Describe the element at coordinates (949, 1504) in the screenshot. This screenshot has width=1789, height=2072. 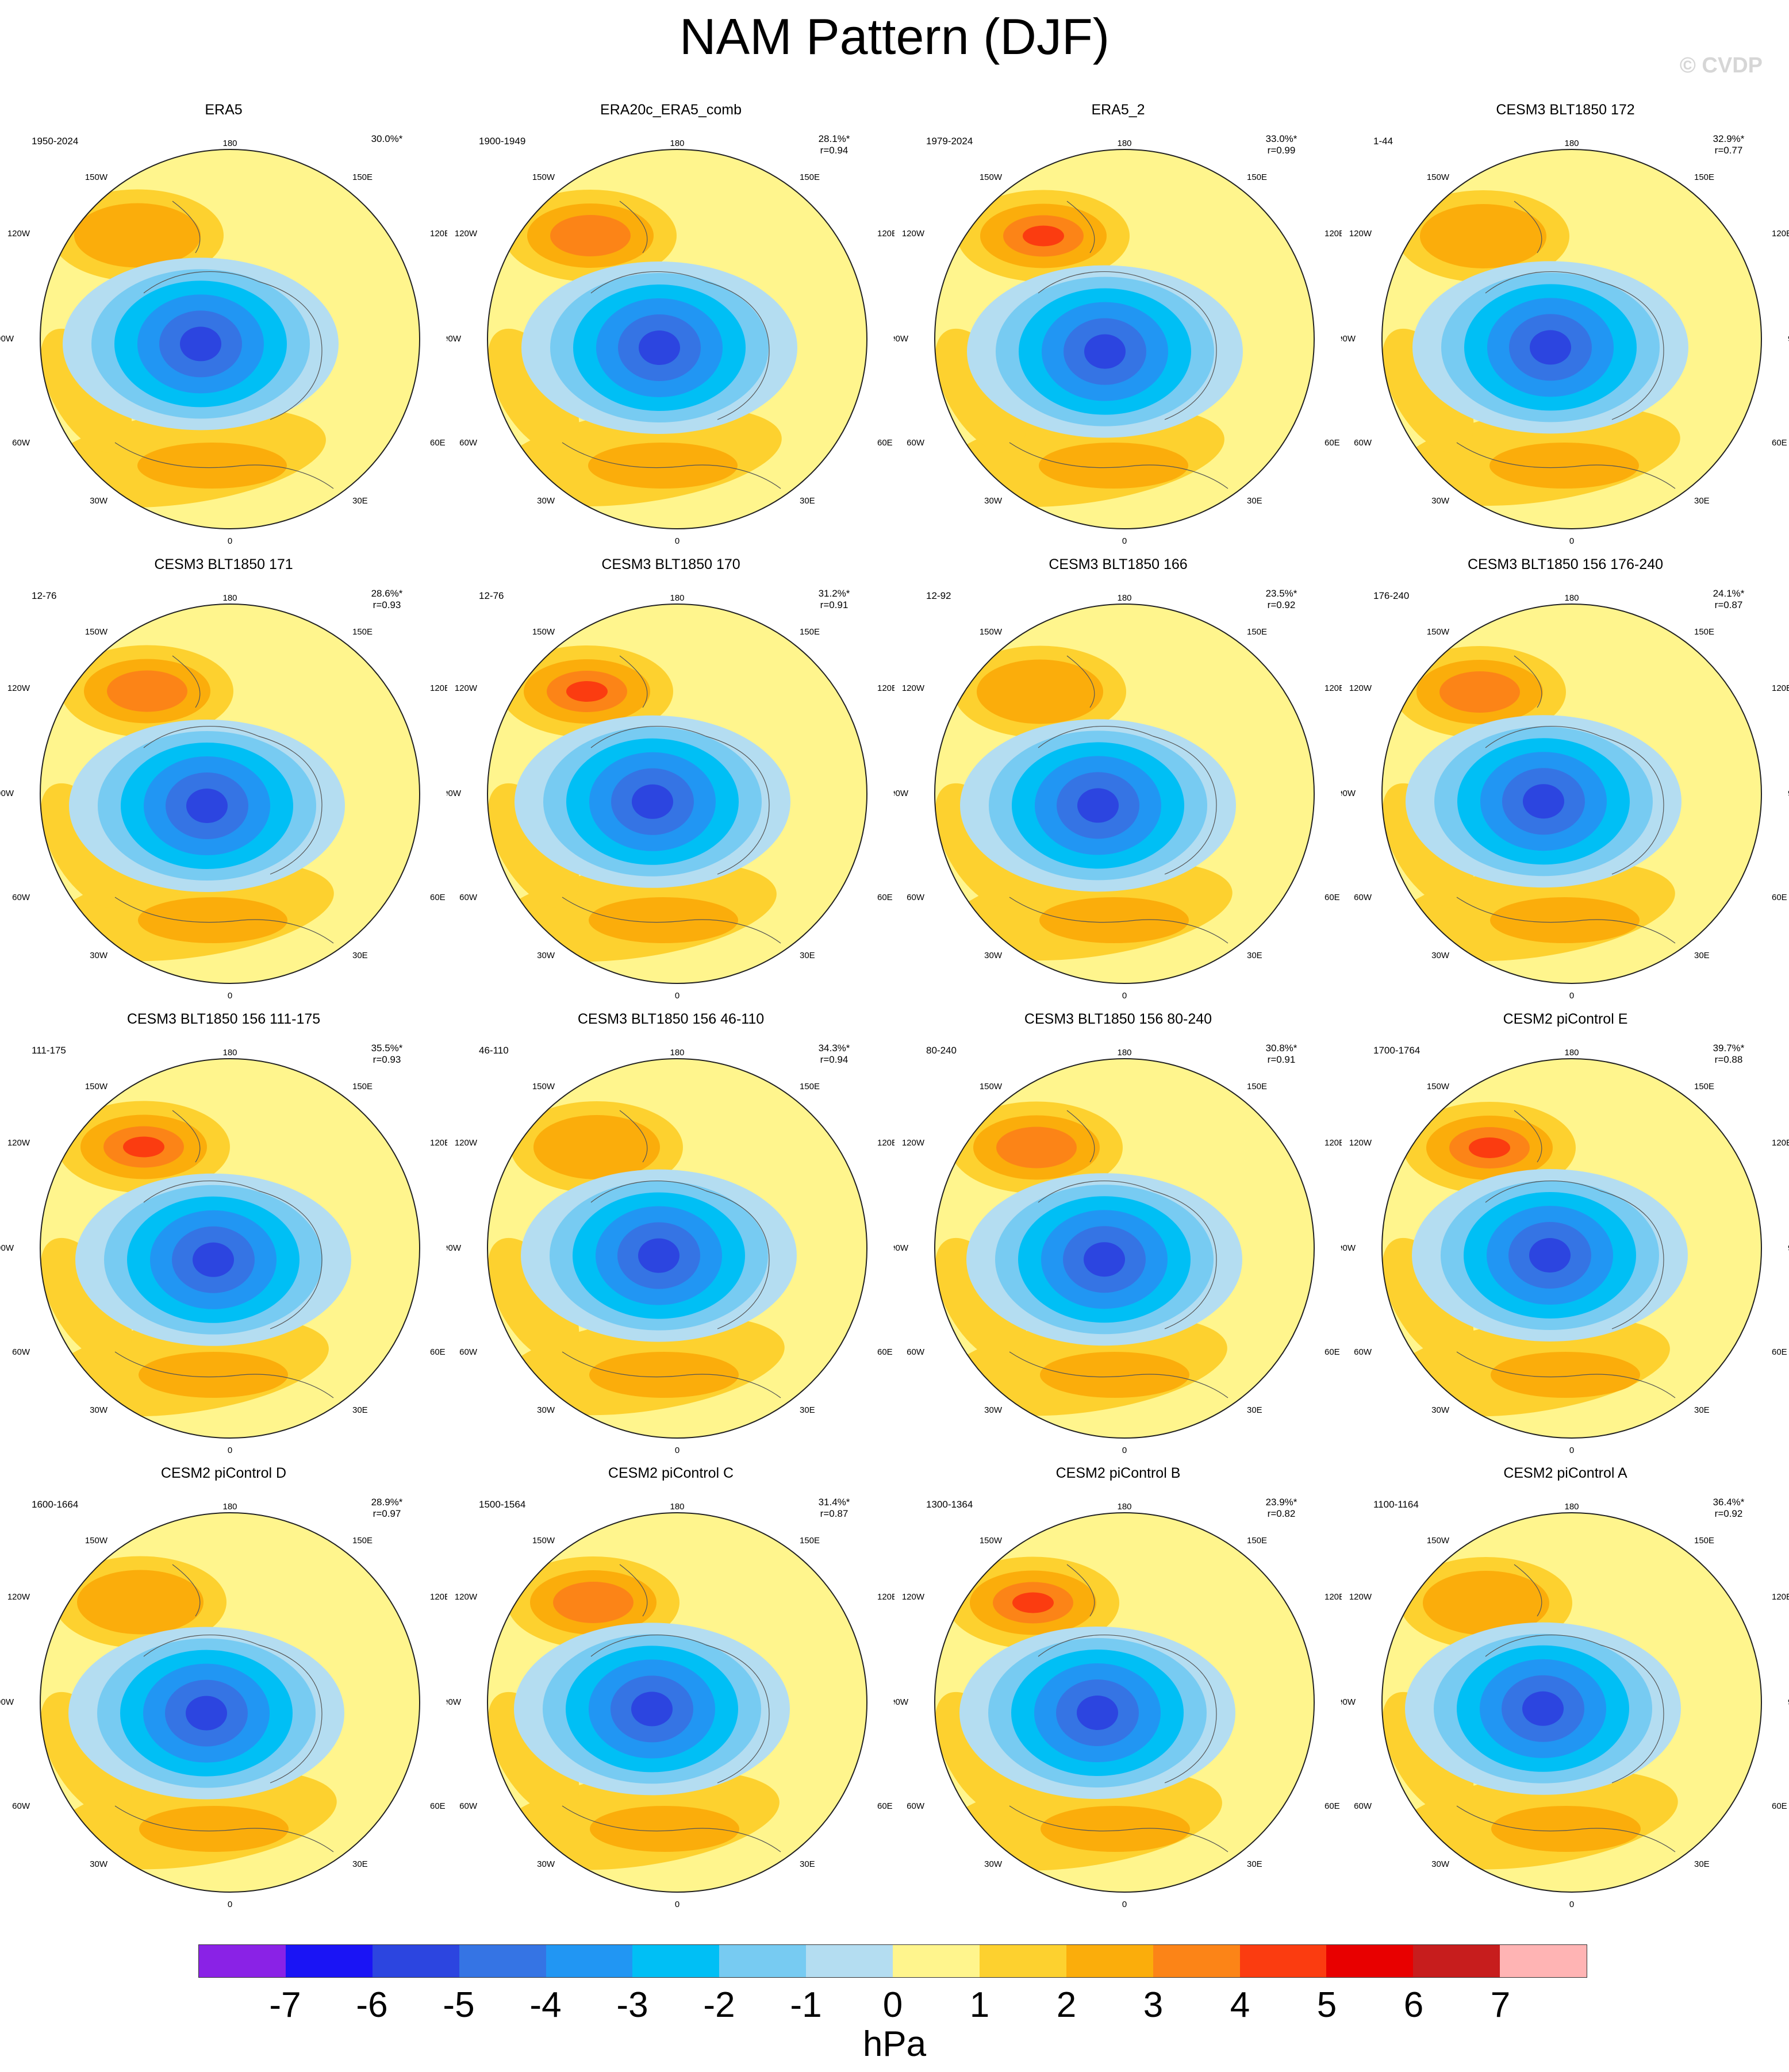
I see `panel-years: 1300-1364` at that location.